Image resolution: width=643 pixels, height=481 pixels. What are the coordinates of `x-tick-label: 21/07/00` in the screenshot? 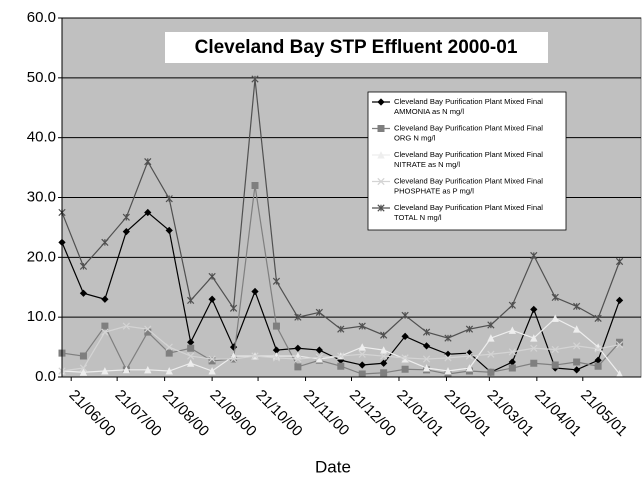 It's located at (138, 413).